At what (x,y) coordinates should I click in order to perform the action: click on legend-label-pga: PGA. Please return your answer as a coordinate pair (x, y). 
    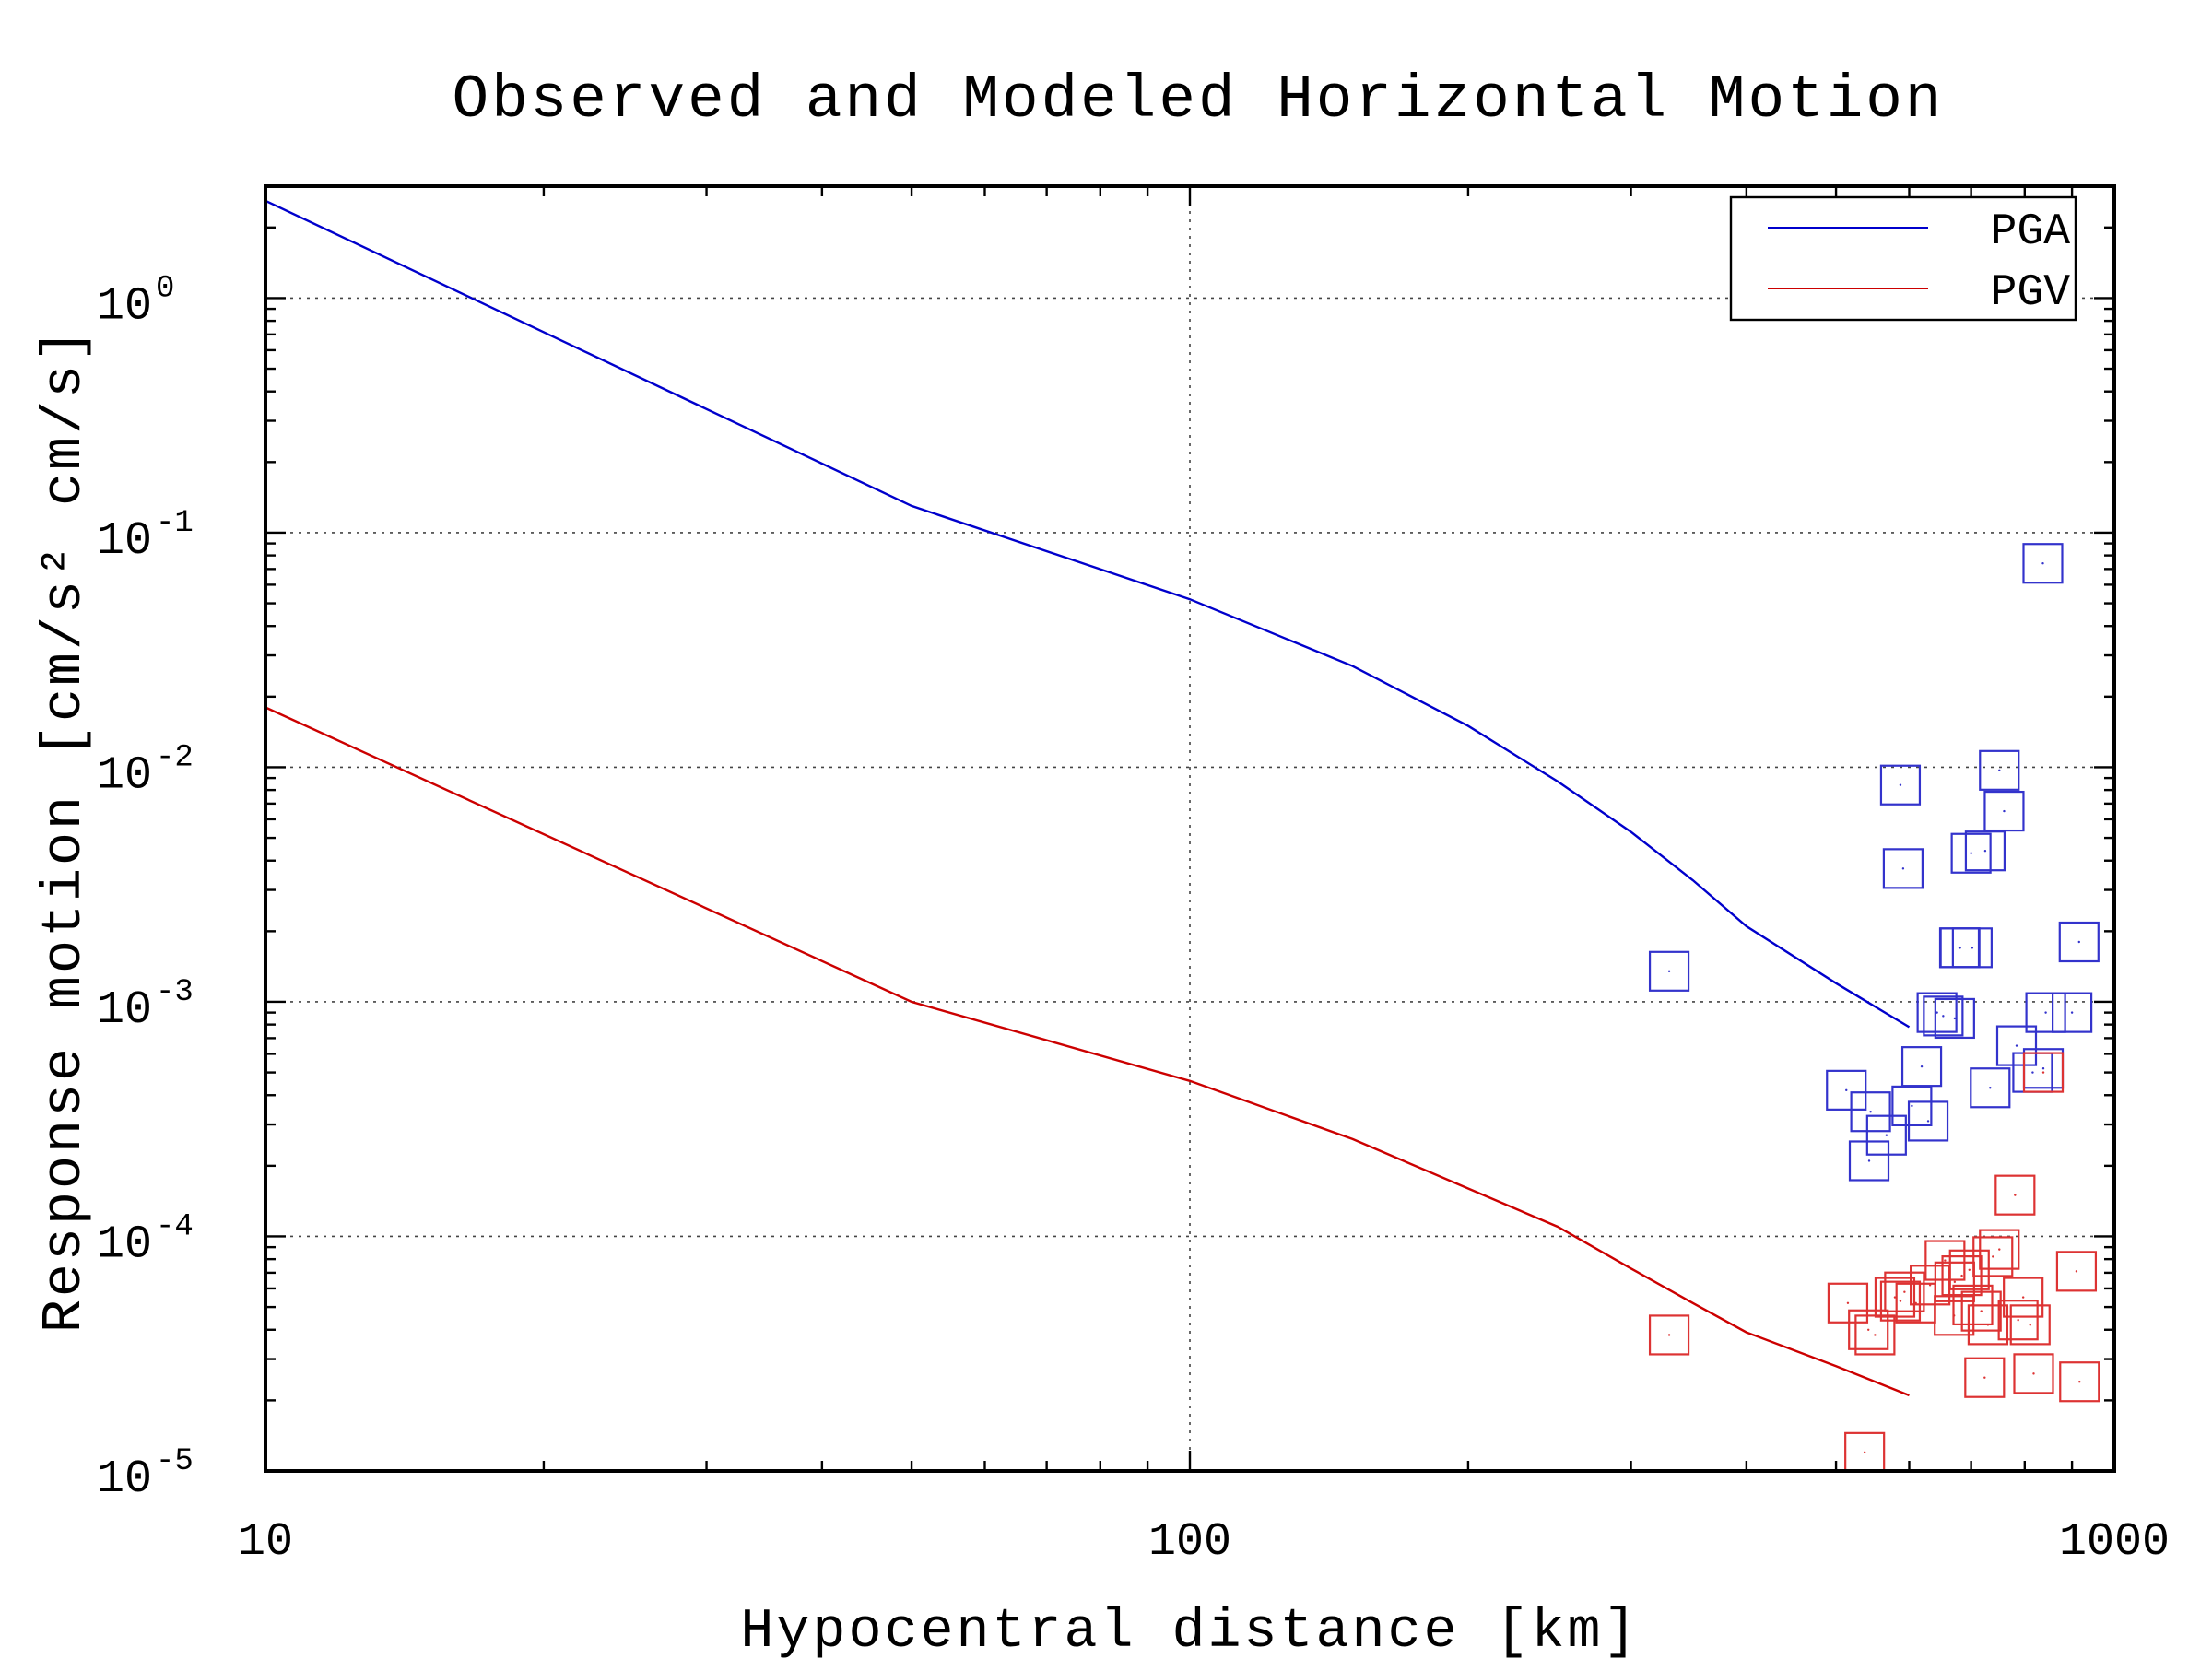
    Looking at the image, I should click on (2031, 232).